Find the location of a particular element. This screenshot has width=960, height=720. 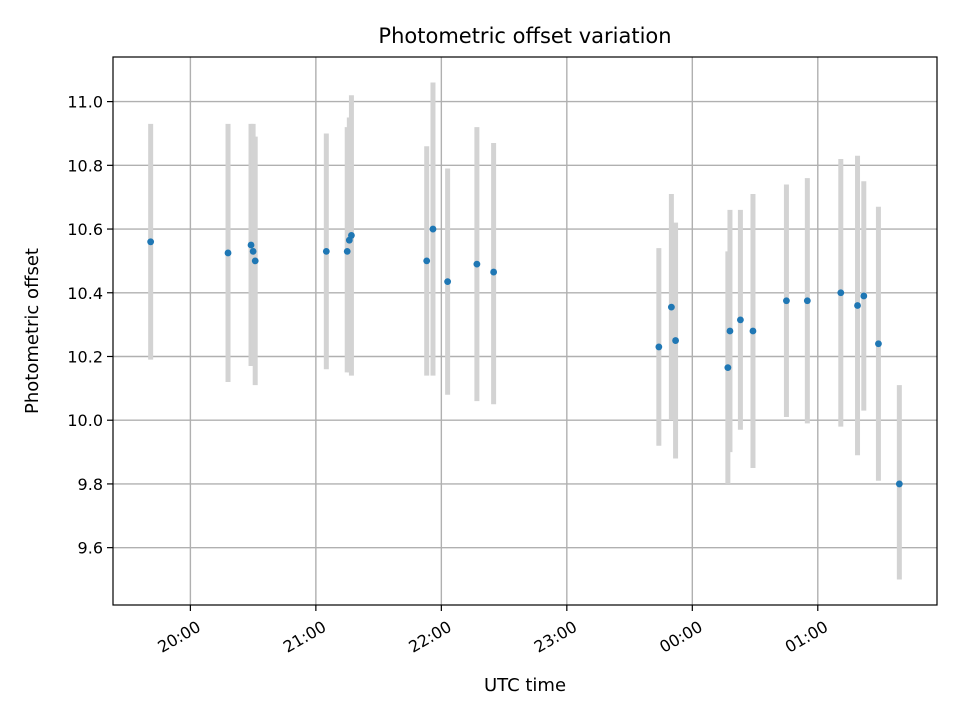

y-tick-label: 9.8 is located at coordinates (90, 484).